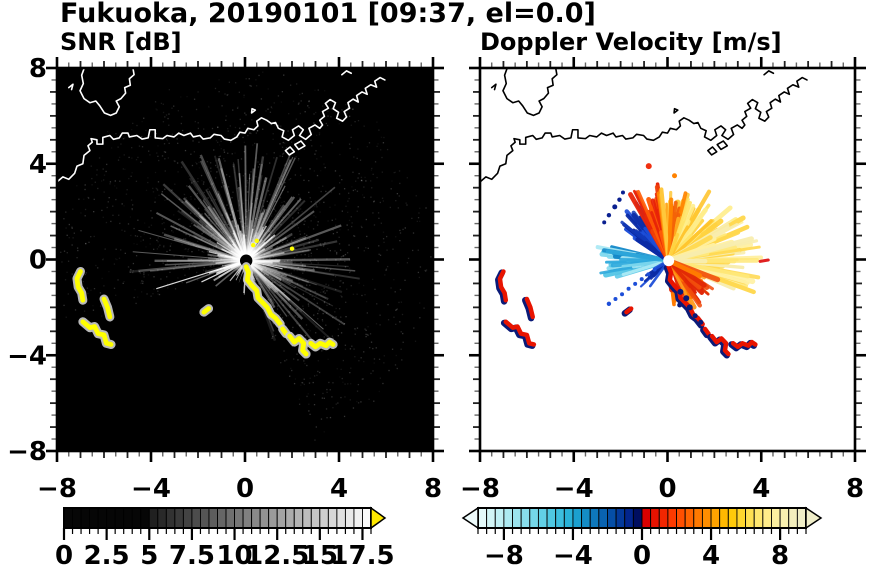  I want to click on snr-colorbar-label: 7.5, so click(192, 555).